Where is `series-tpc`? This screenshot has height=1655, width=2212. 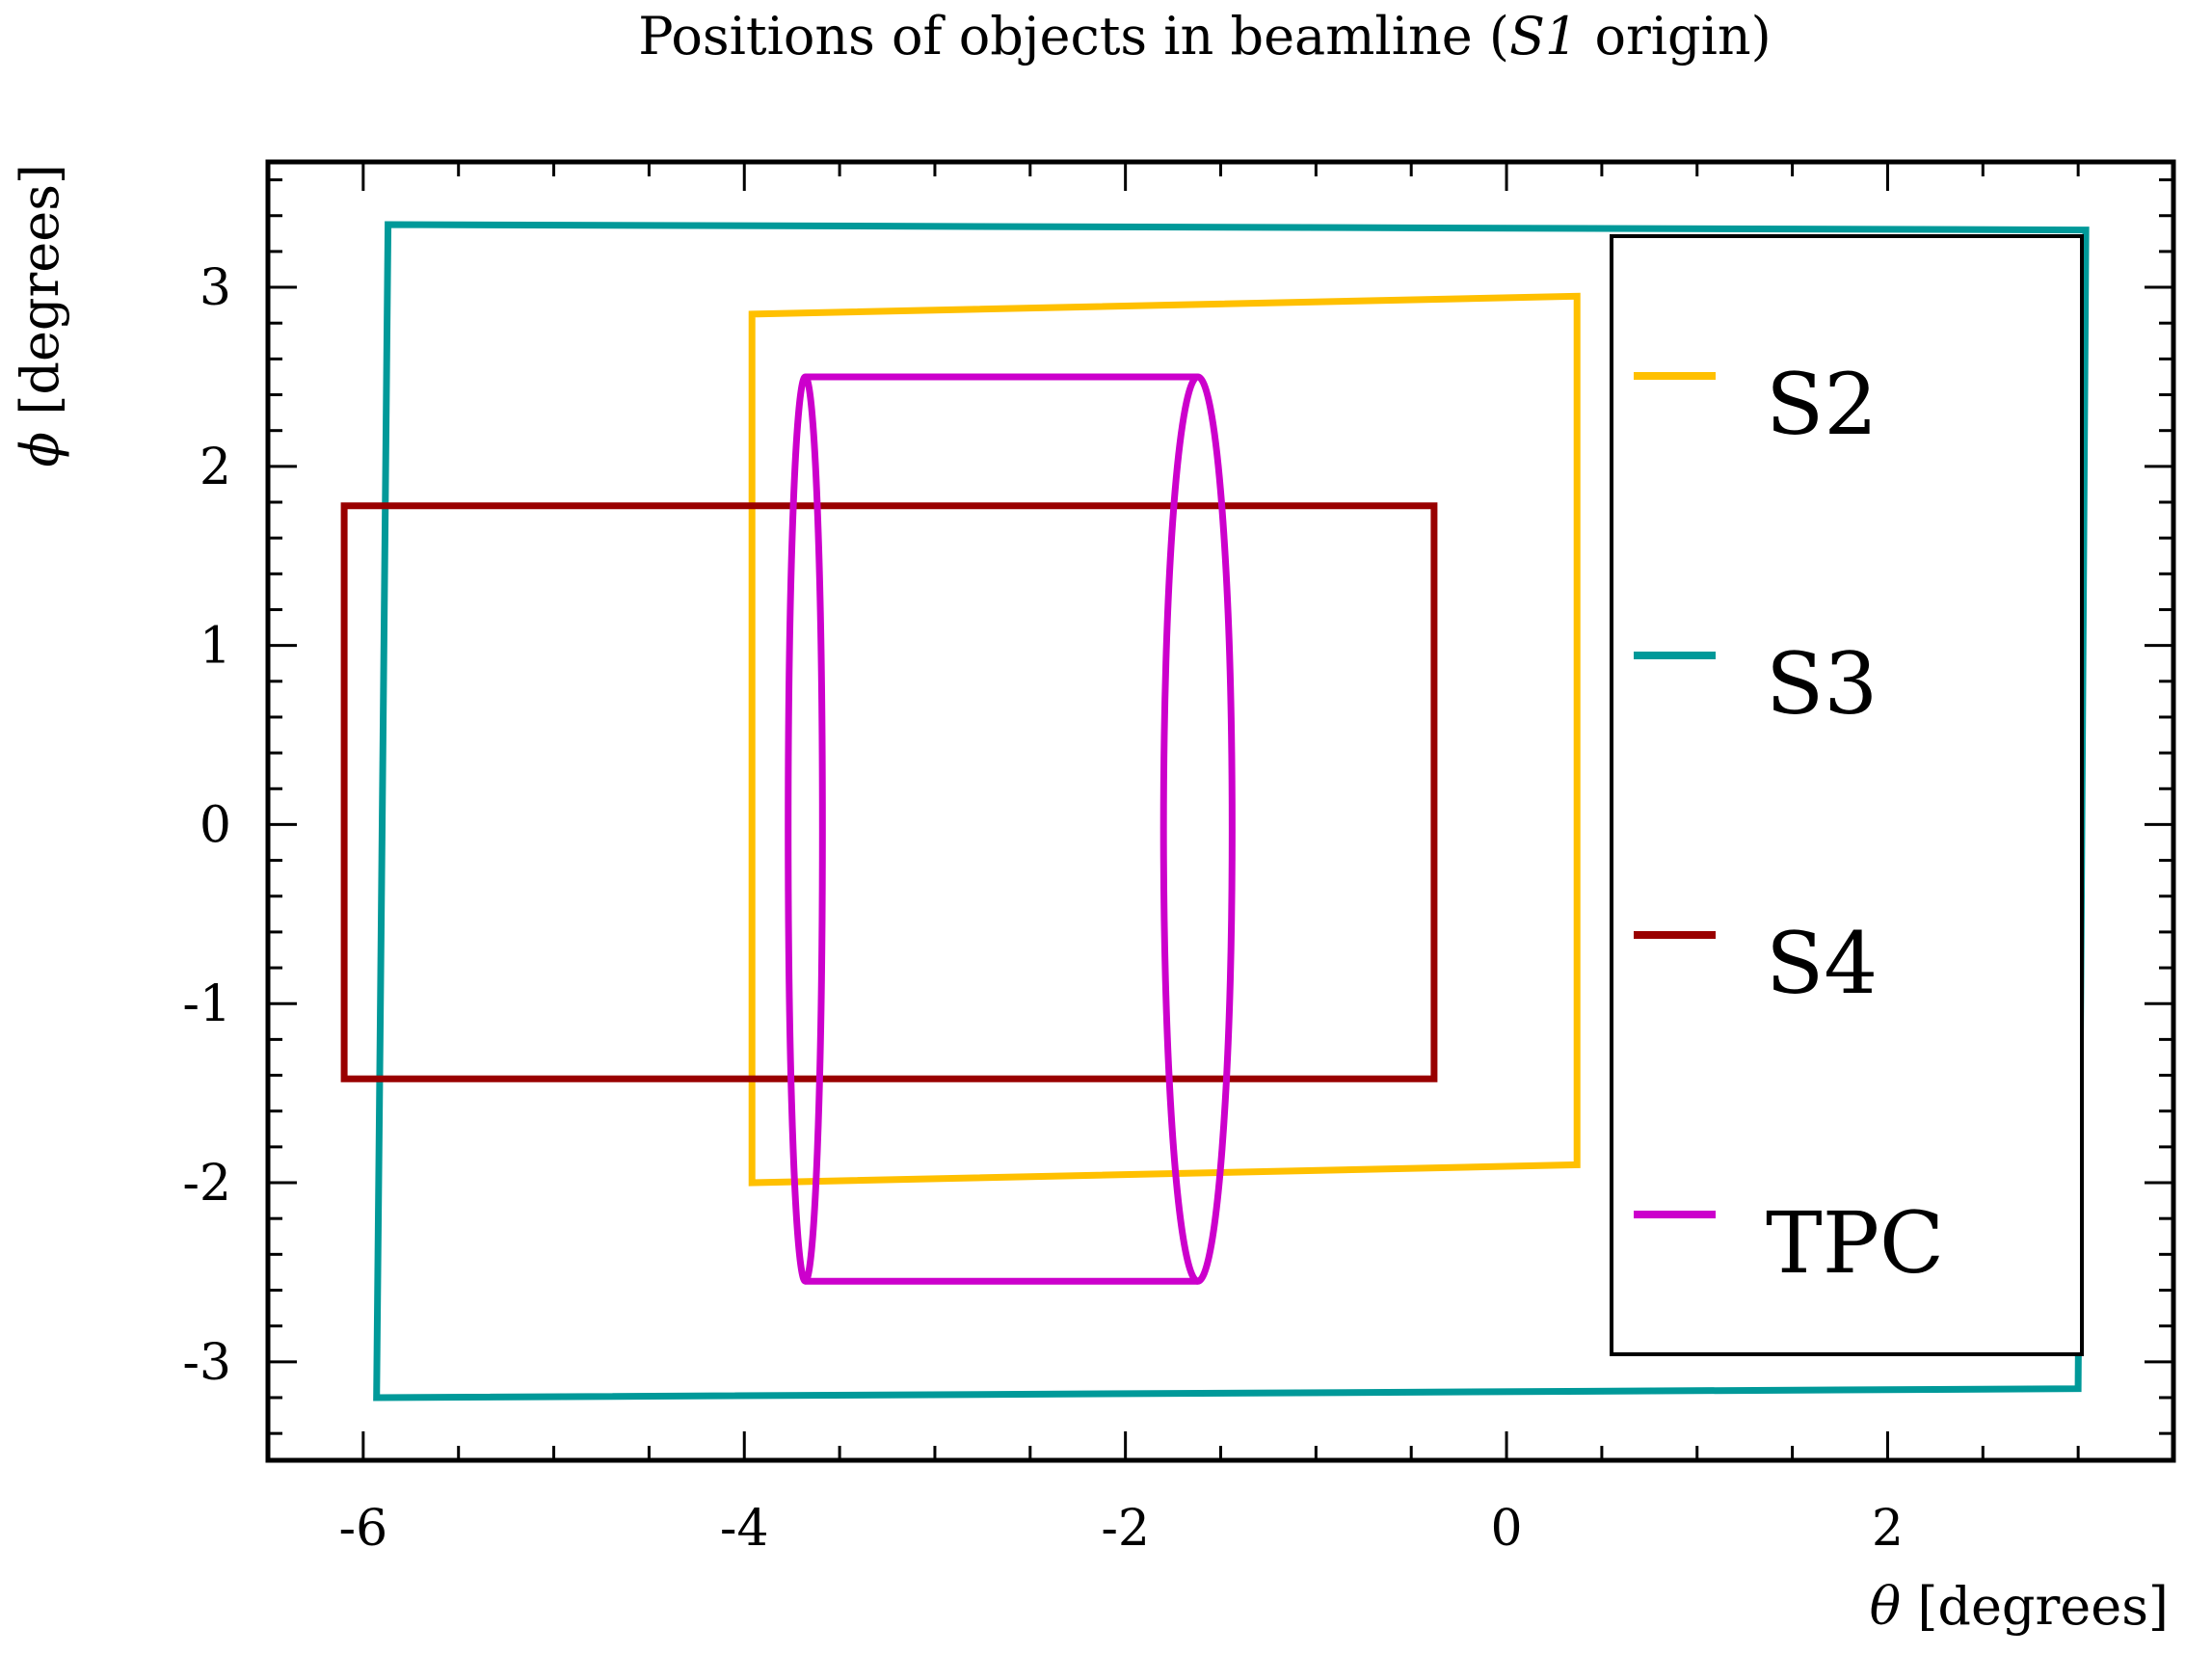 series-tpc is located at coordinates (1010, 829).